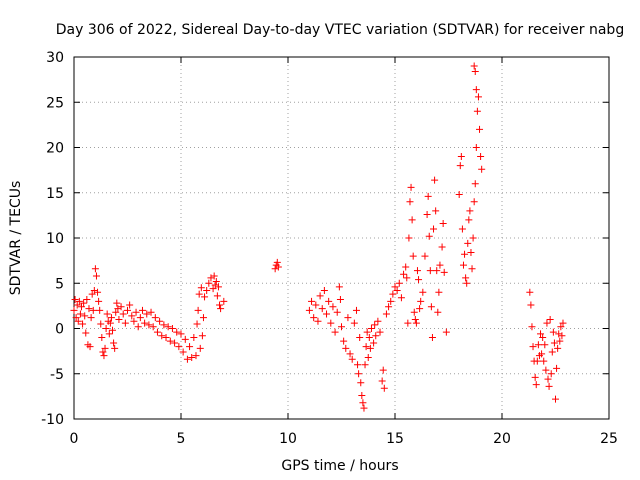  Describe the element at coordinates (55, 194) in the screenshot. I see `y-tick-label: 15` at that location.